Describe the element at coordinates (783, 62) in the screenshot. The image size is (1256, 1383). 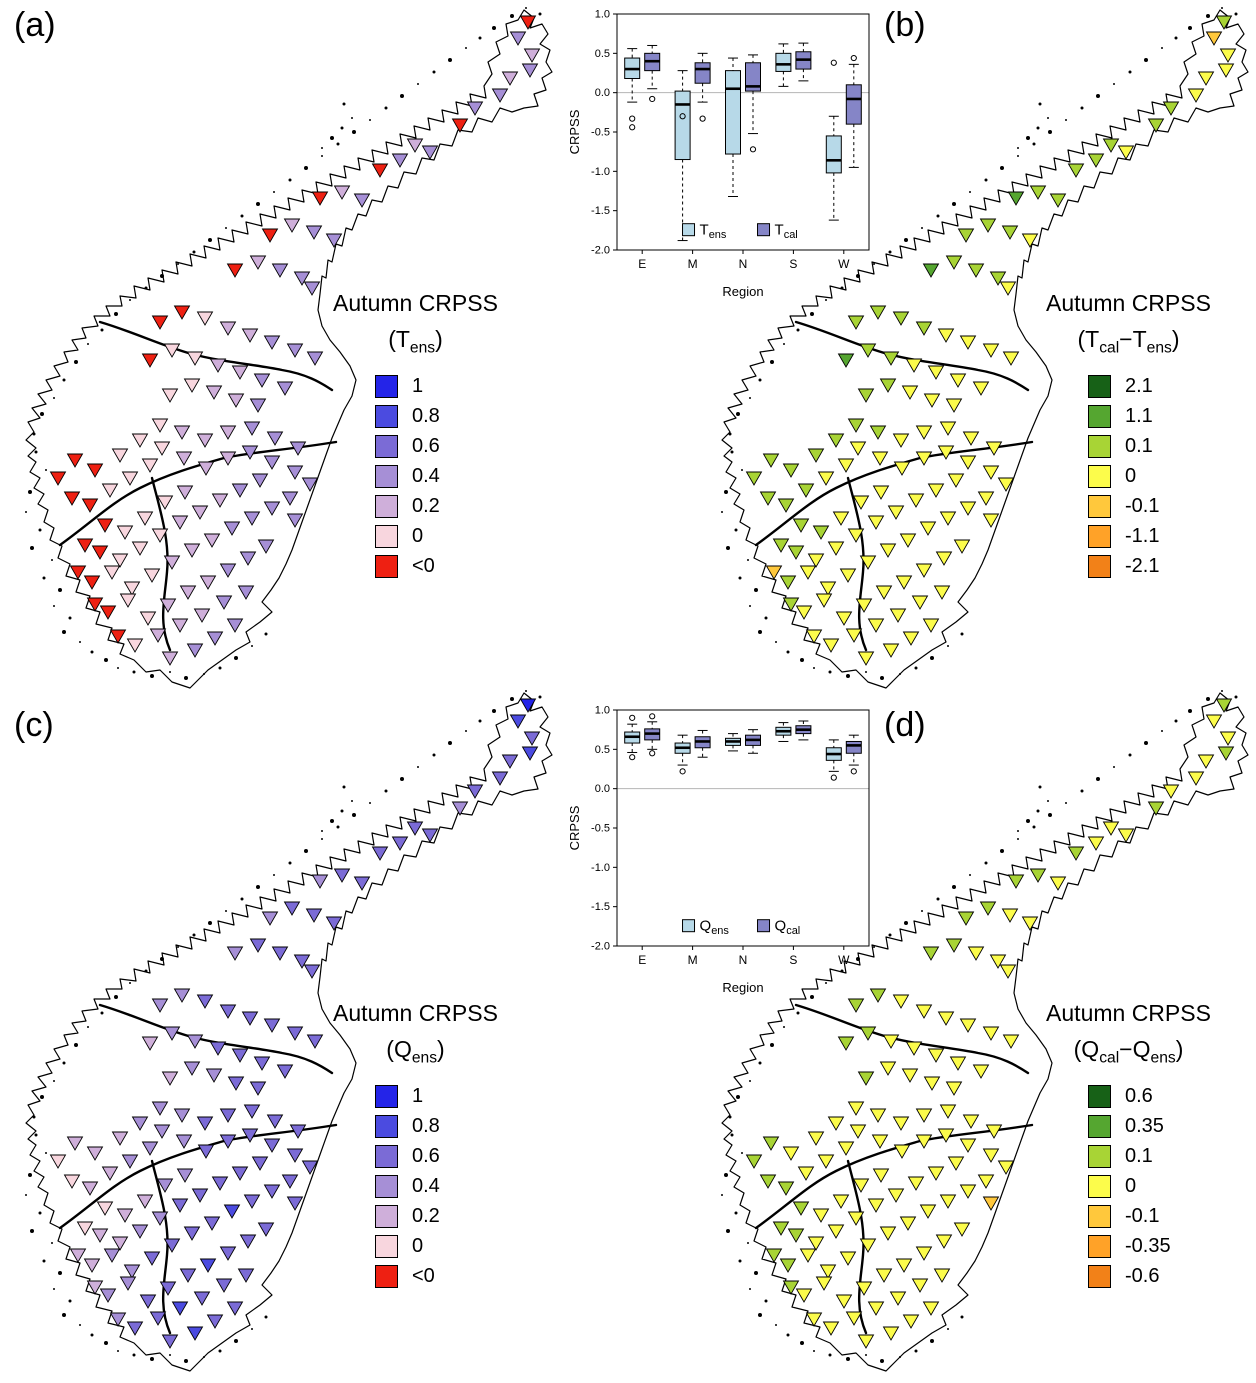
I see `box` at that location.